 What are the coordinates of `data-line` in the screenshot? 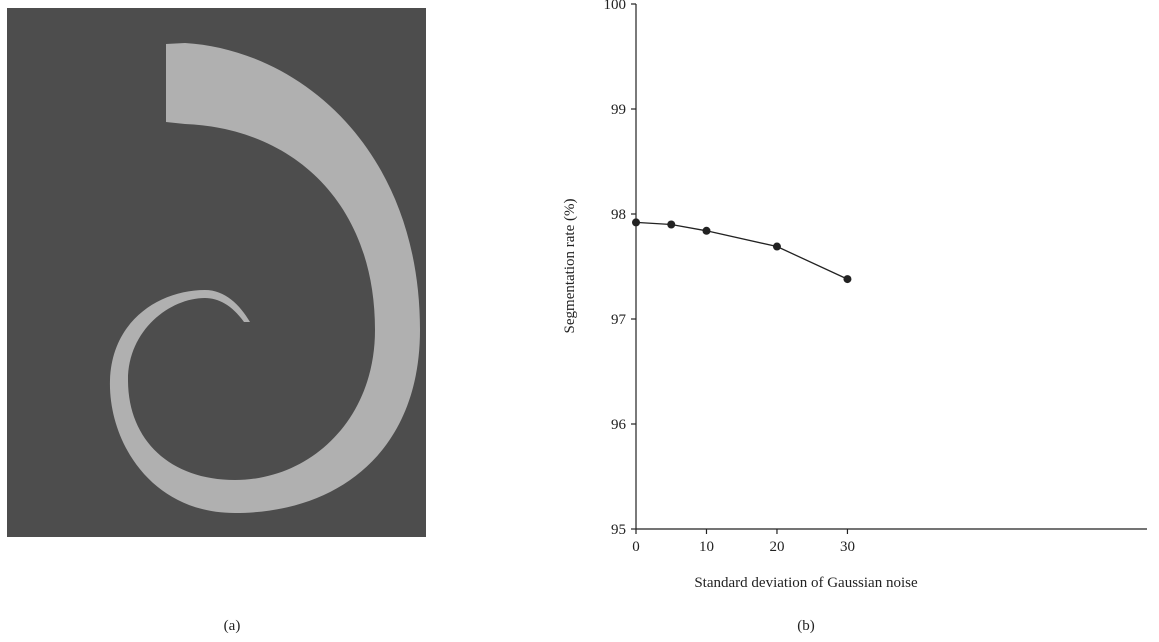 It's located at (741, 250).